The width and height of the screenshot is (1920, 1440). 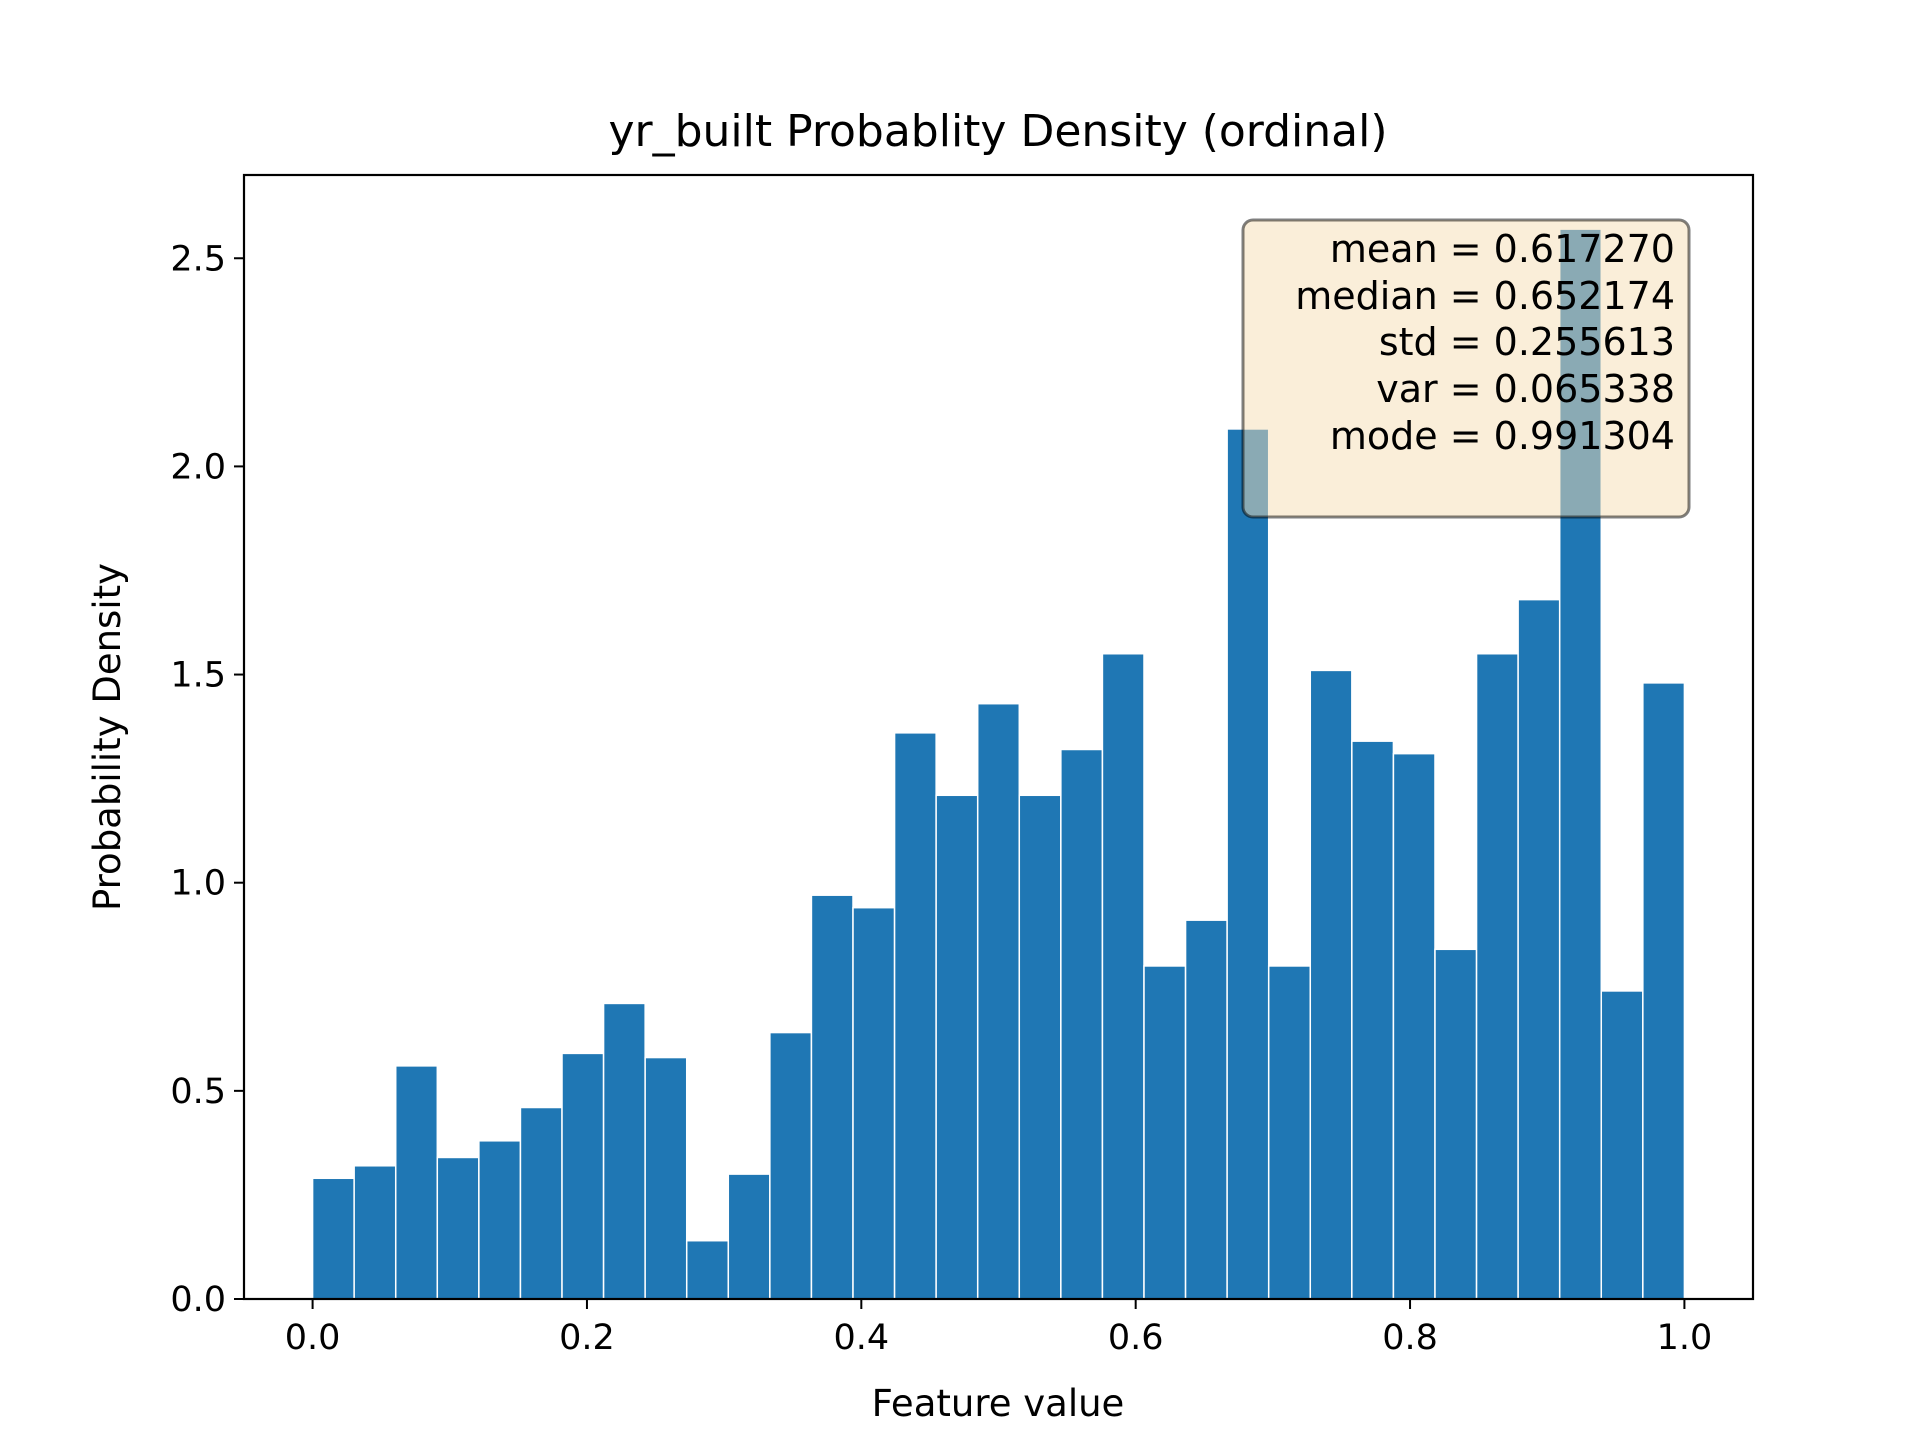 What do you see at coordinates (198, 467) in the screenshot?
I see `y-tick-label: 2.0` at bounding box center [198, 467].